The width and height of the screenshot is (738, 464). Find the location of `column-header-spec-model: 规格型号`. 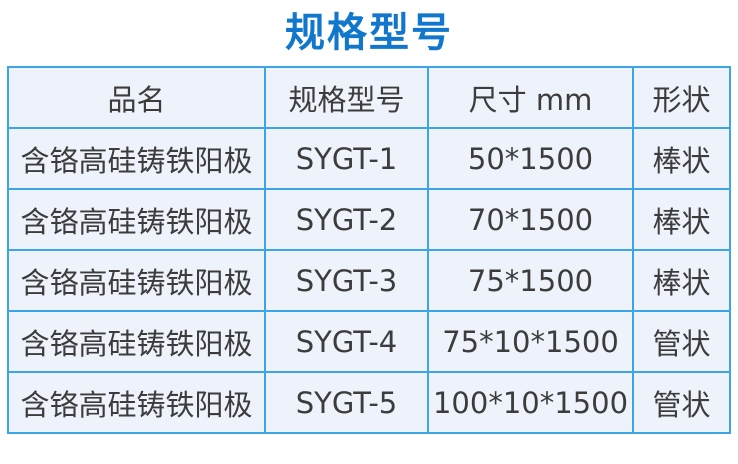

column-header-spec-model: 规格型号 is located at coordinates (346, 97).